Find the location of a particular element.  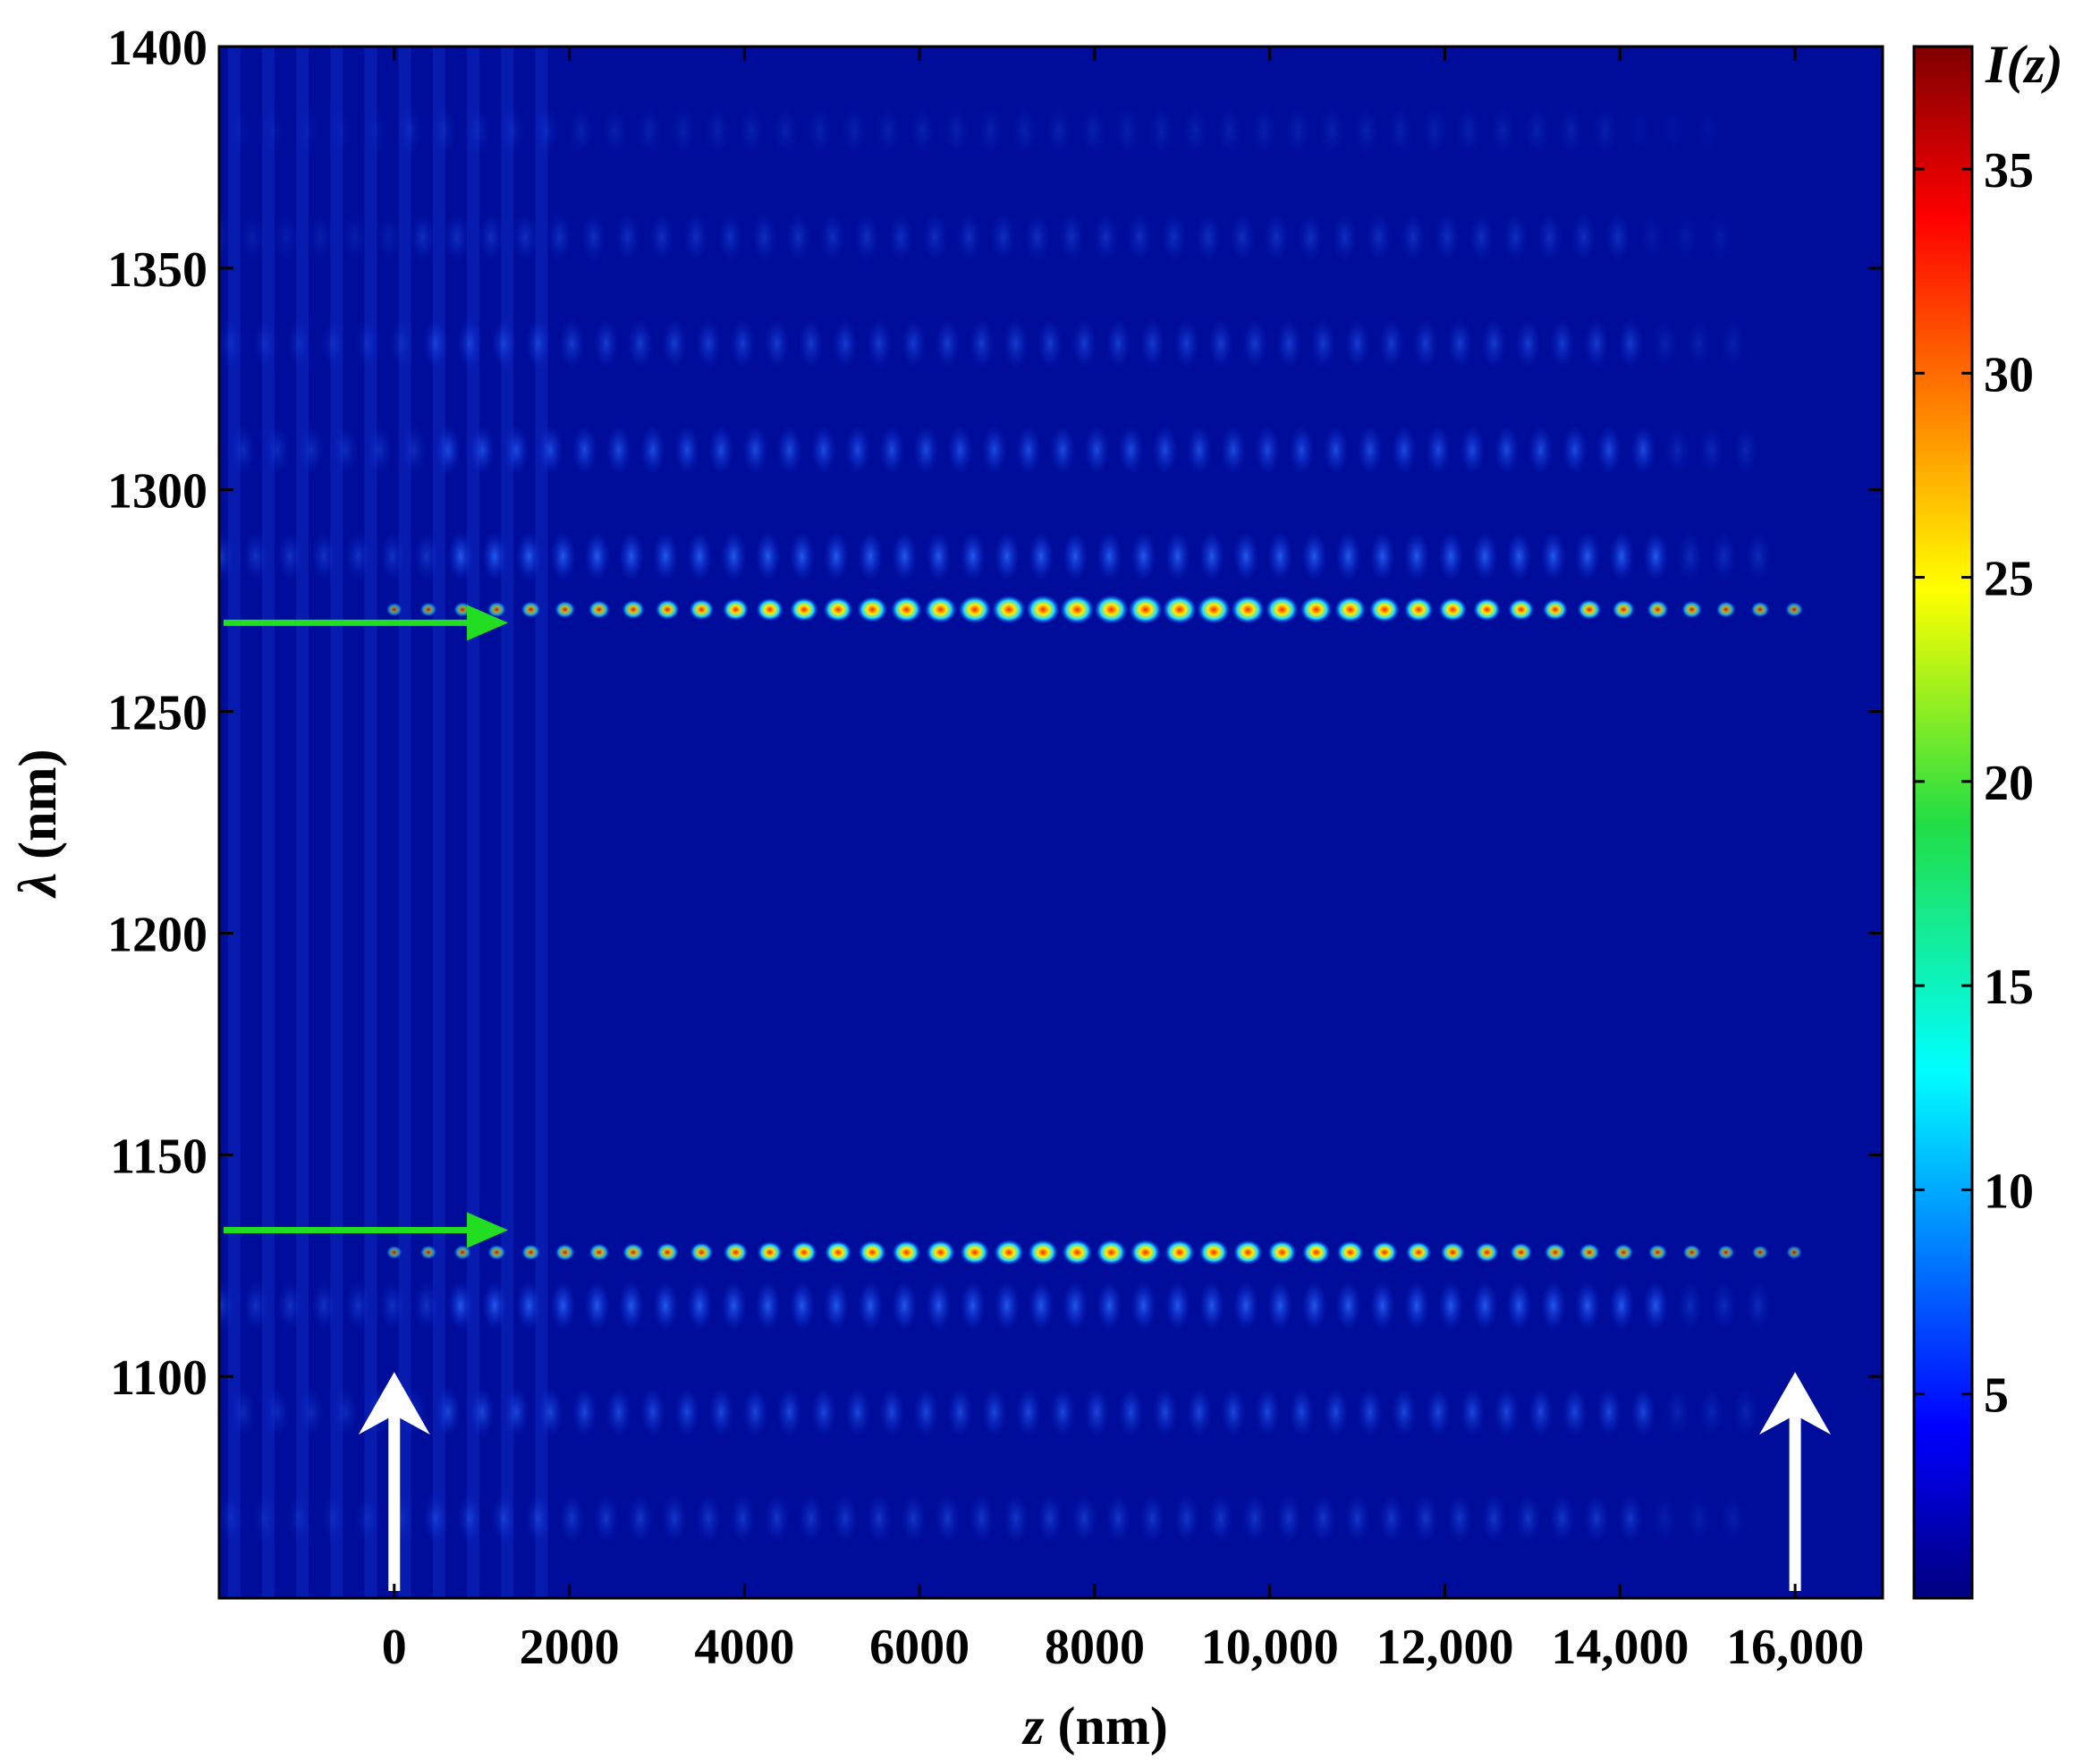

x-tick-label: 4000 is located at coordinates (744, 1647).